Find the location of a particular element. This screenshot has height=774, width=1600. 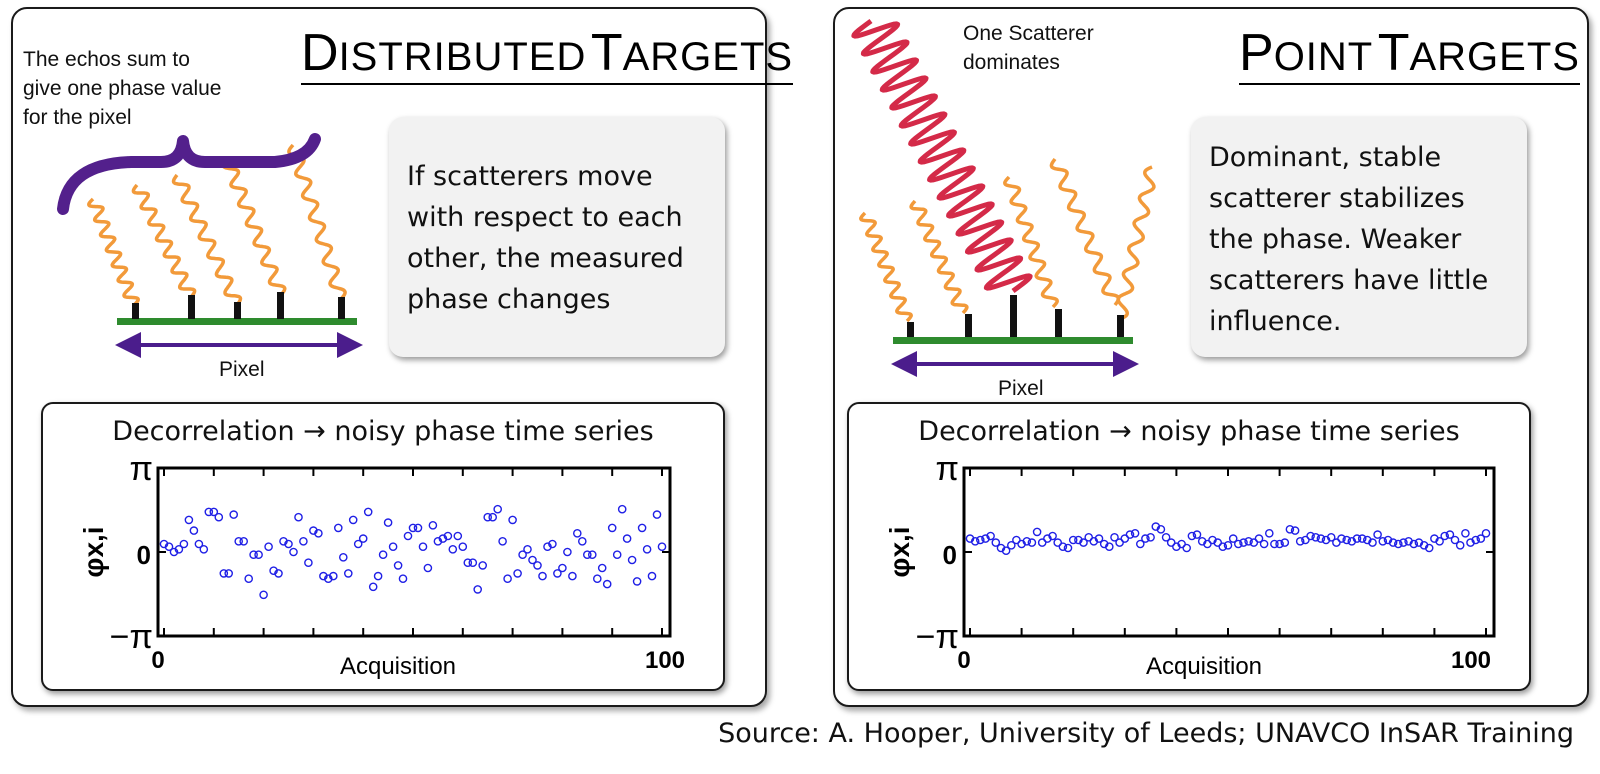

plot-frame is located at coordinates (414, 552).